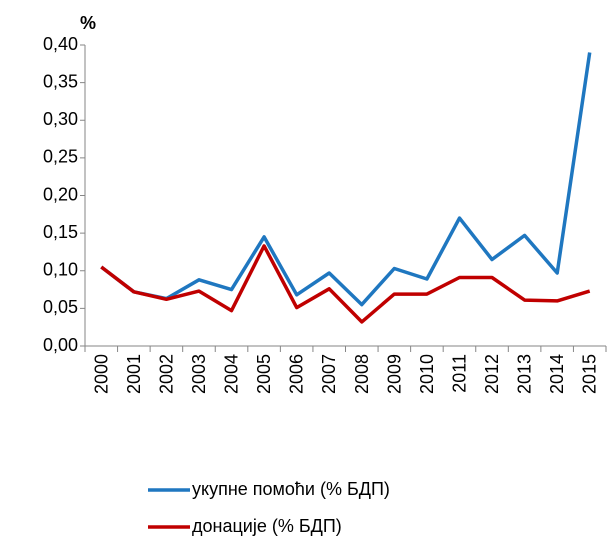 Image resolution: width=608 pixels, height=548 pixels. I want to click on y-tick-label: 0,40, so click(60, 44).